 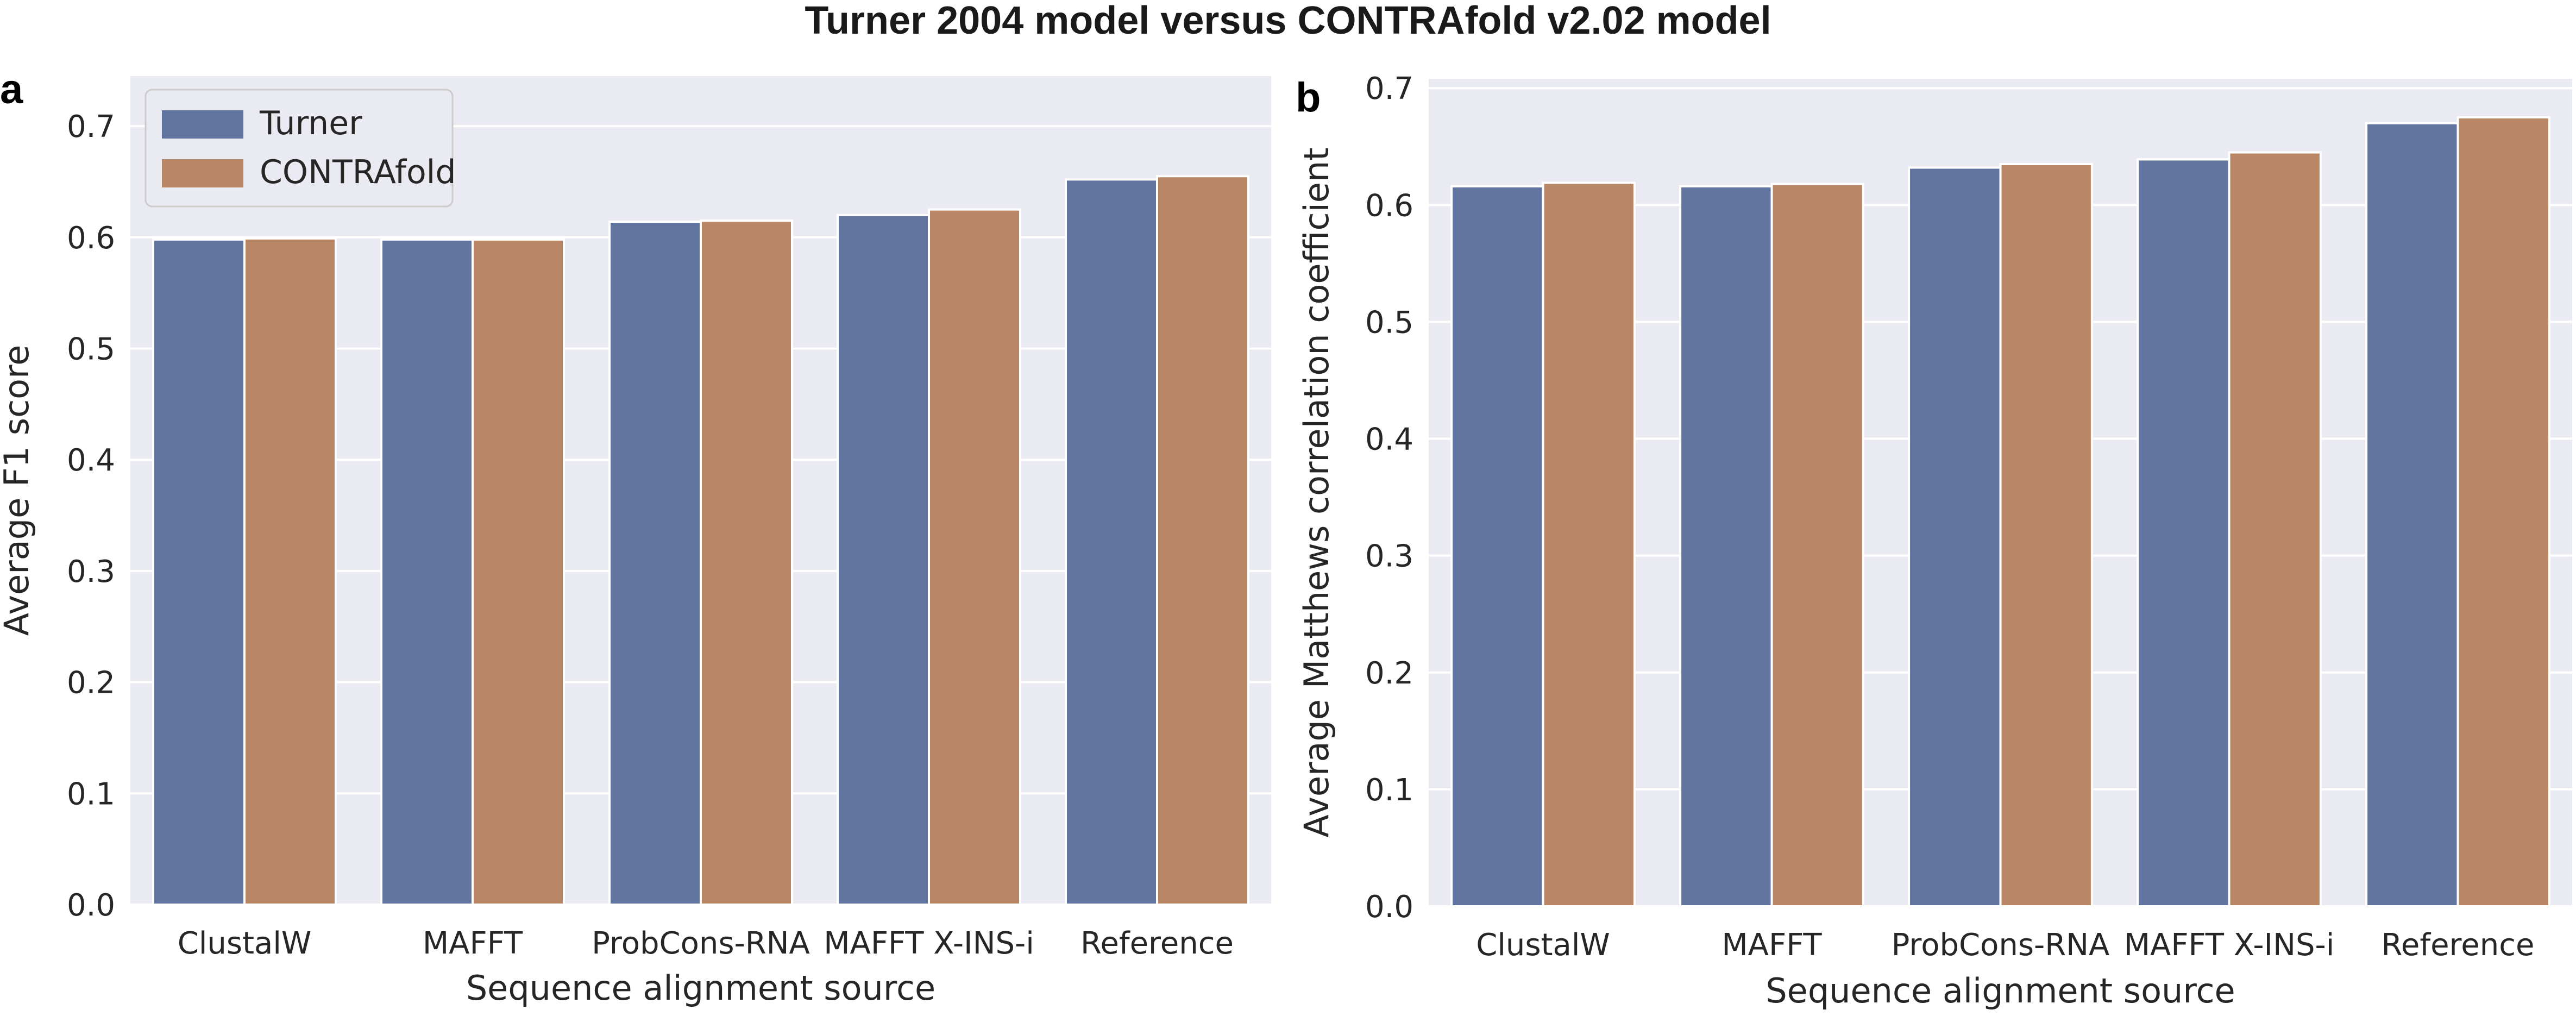 What do you see at coordinates (202, 124) in the screenshot?
I see `legend-swatch-turner` at bounding box center [202, 124].